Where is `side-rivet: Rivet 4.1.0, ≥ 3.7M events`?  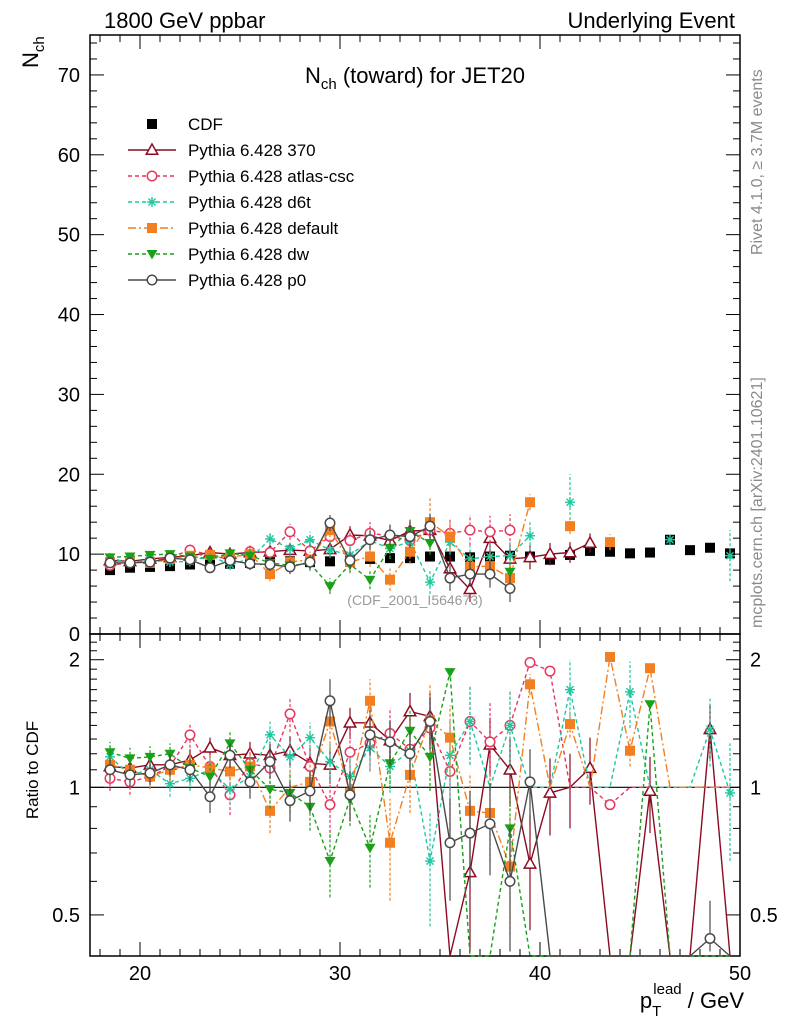
side-rivet: Rivet 4.1.0, ≥ 3.7M events is located at coordinates (757, 162).